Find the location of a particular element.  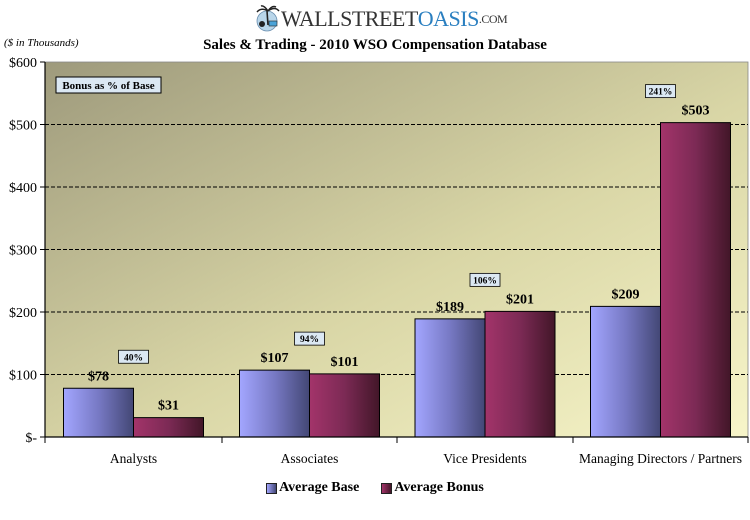

logo-text-wallstreet: WALLSTREET is located at coordinates (349, 18).